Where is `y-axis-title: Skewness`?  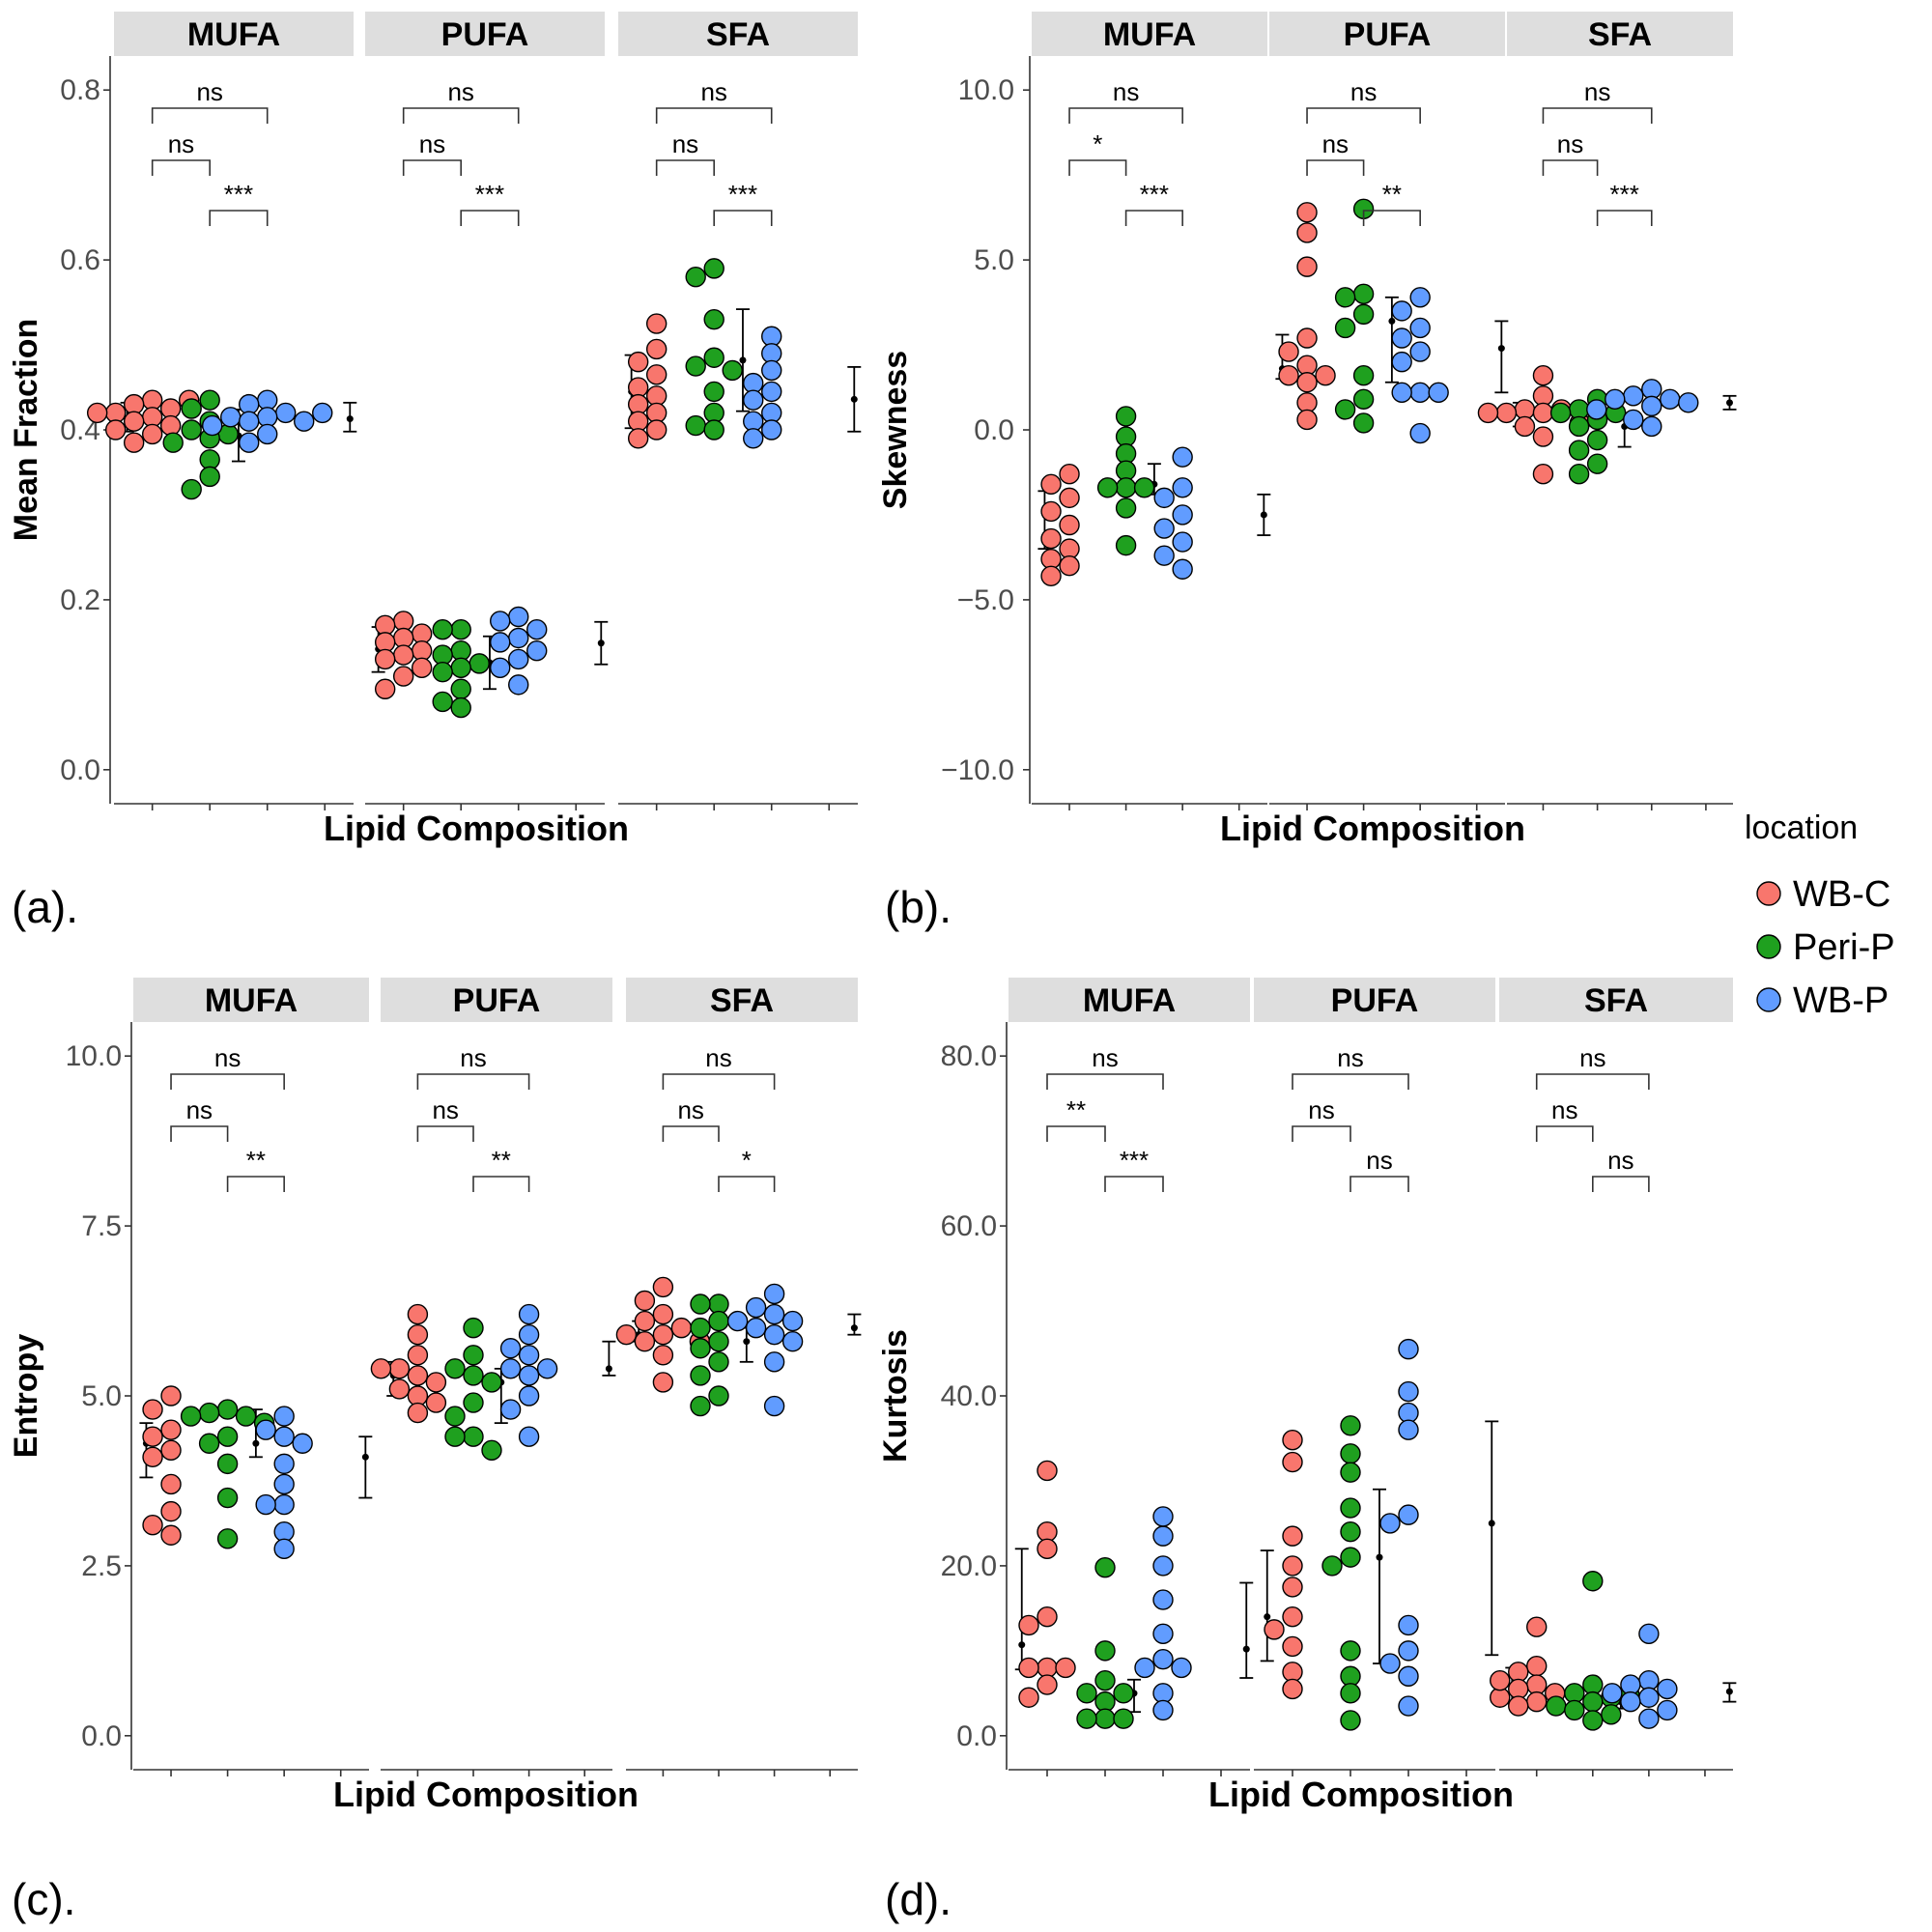
y-axis-title: Skewness is located at coordinates (895, 430).